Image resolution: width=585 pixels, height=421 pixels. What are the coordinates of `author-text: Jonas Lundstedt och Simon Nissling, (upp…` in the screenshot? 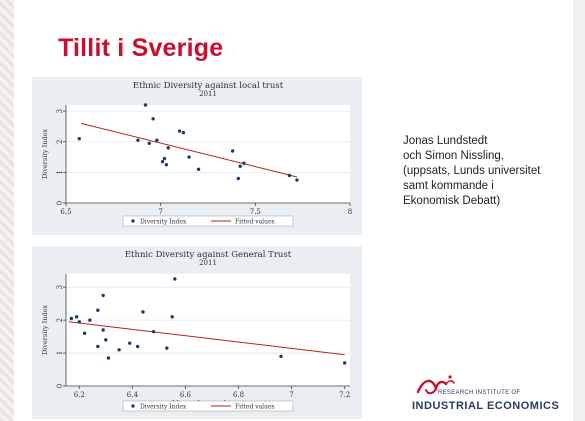 It's located at (493, 171).